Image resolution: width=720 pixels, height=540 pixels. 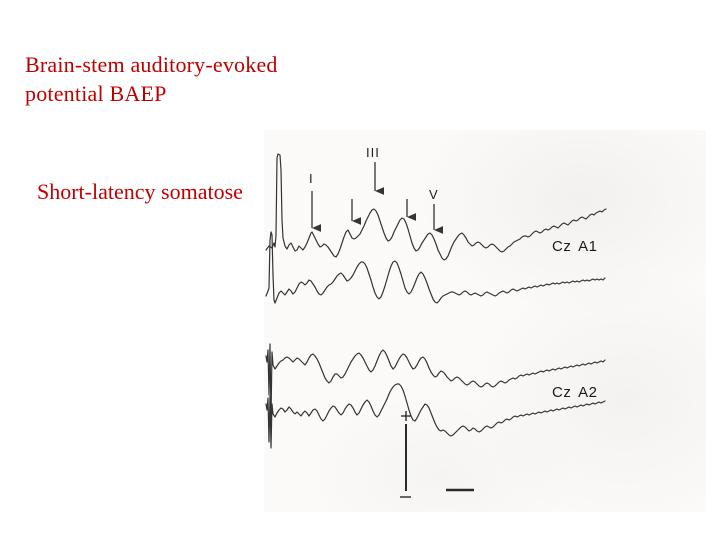 What do you see at coordinates (575, 392) in the screenshot?
I see `trace-label-cz-a2: Cz A2` at bounding box center [575, 392].